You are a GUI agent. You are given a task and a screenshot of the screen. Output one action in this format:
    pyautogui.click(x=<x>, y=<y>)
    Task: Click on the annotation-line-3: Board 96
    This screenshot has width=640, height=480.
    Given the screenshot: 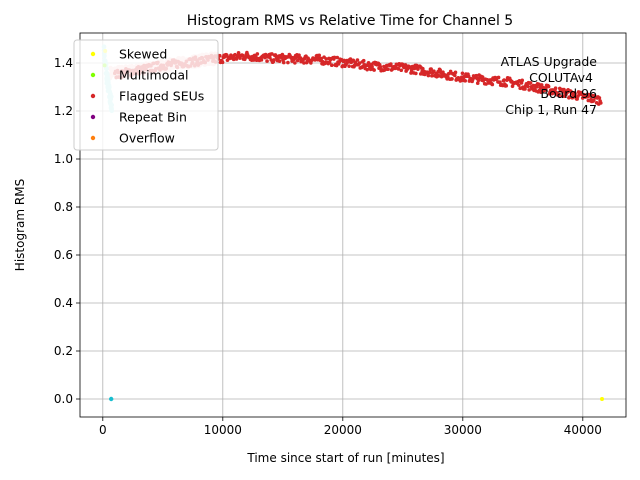 What is the action you would take?
    pyautogui.click(x=568, y=93)
    